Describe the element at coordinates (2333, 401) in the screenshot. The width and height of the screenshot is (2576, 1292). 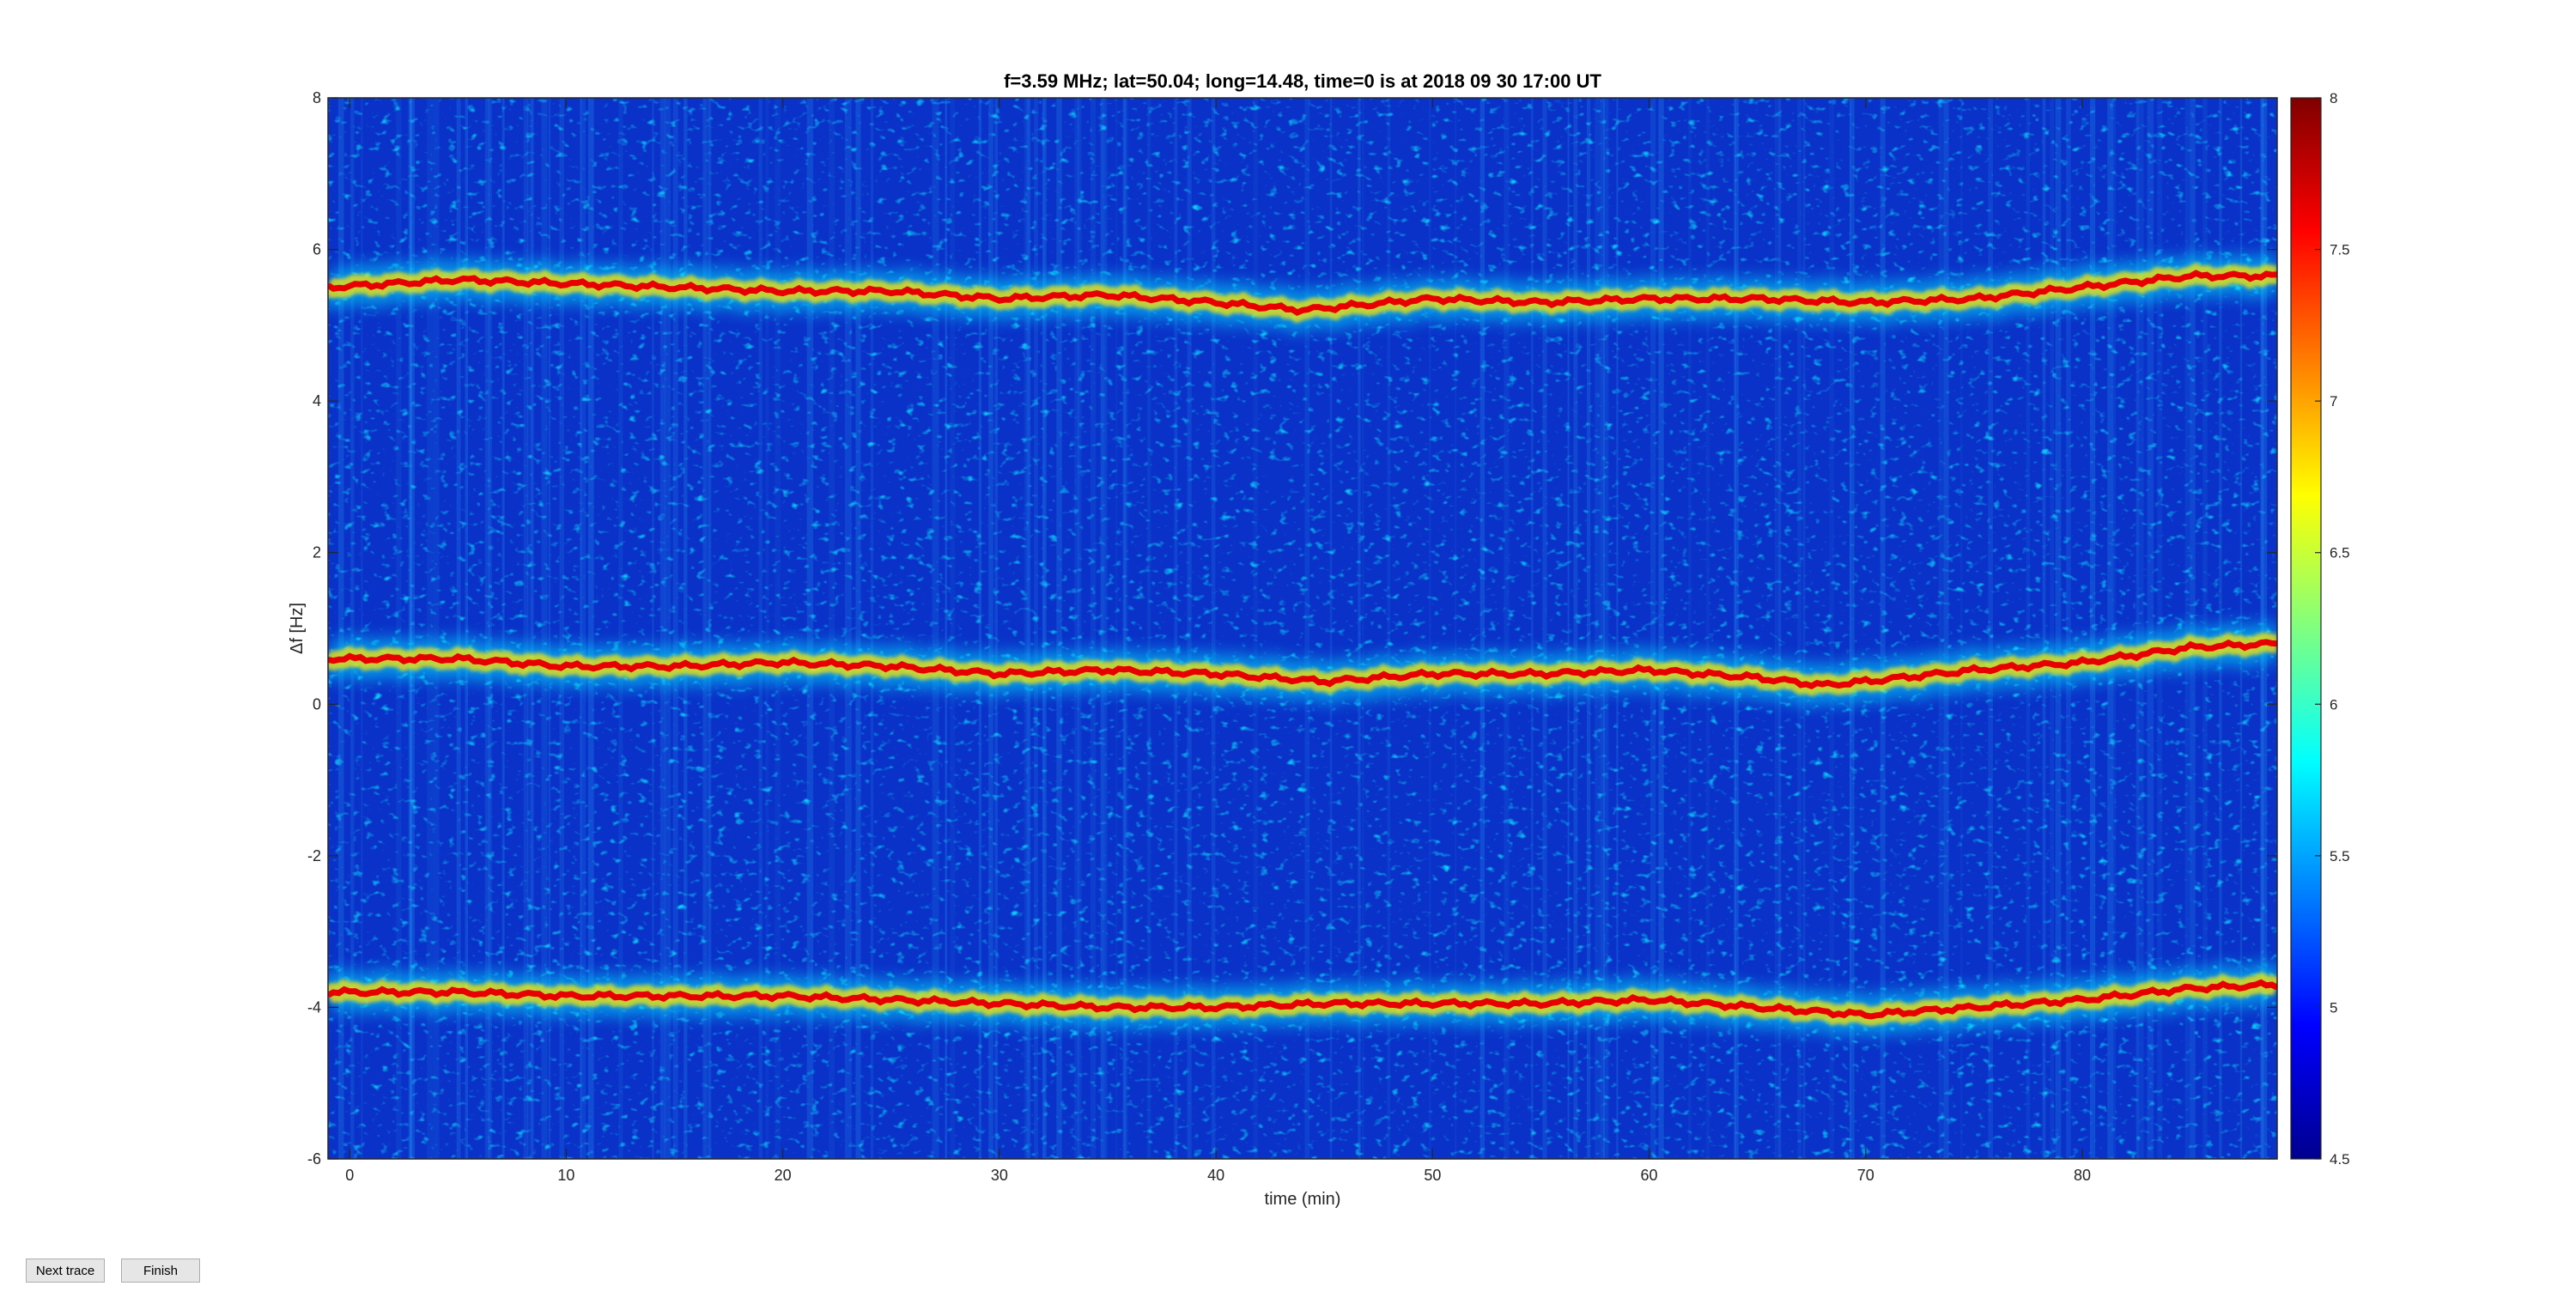
I see `colorbar-tick-label: 7` at that location.